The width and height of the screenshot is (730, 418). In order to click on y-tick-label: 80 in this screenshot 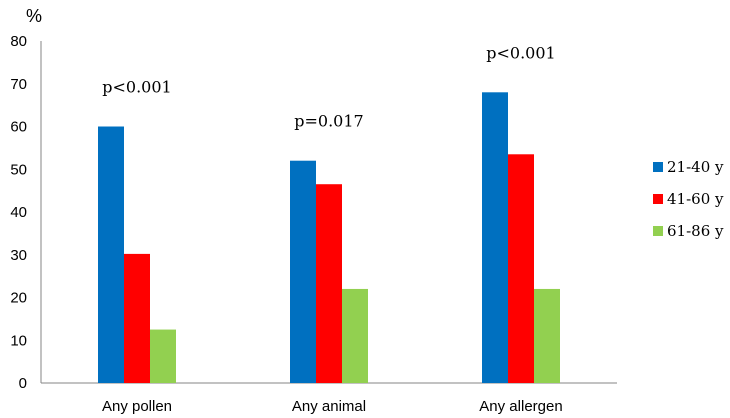, I will do `click(18, 41)`.